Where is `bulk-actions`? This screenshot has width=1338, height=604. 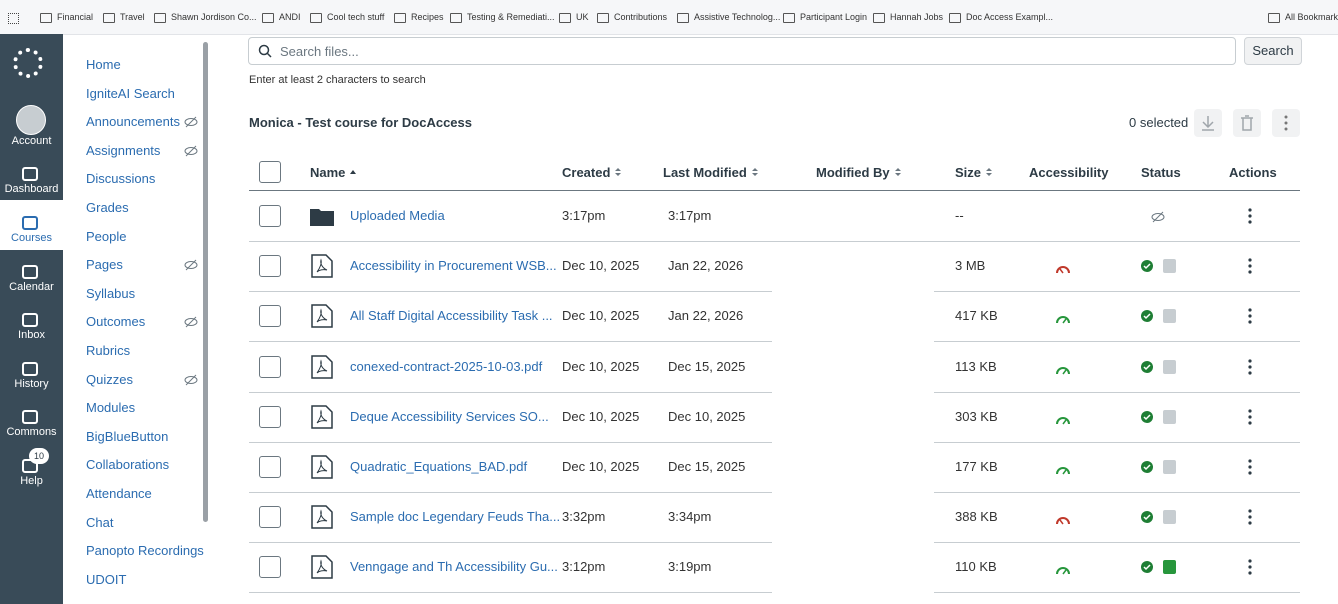 bulk-actions is located at coordinates (1247, 123).